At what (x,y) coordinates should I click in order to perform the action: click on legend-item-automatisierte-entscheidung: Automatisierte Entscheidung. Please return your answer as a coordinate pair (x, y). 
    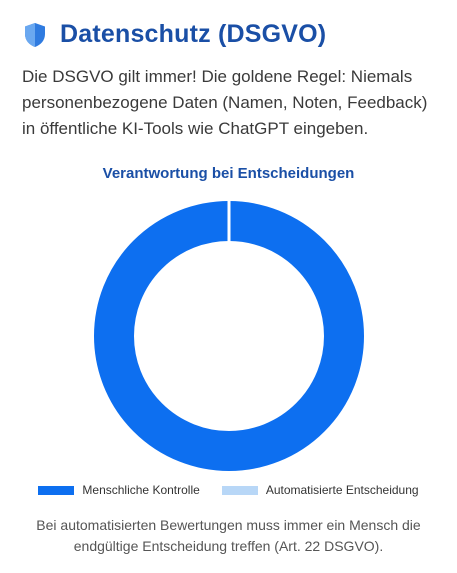
    Looking at the image, I should click on (320, 490).